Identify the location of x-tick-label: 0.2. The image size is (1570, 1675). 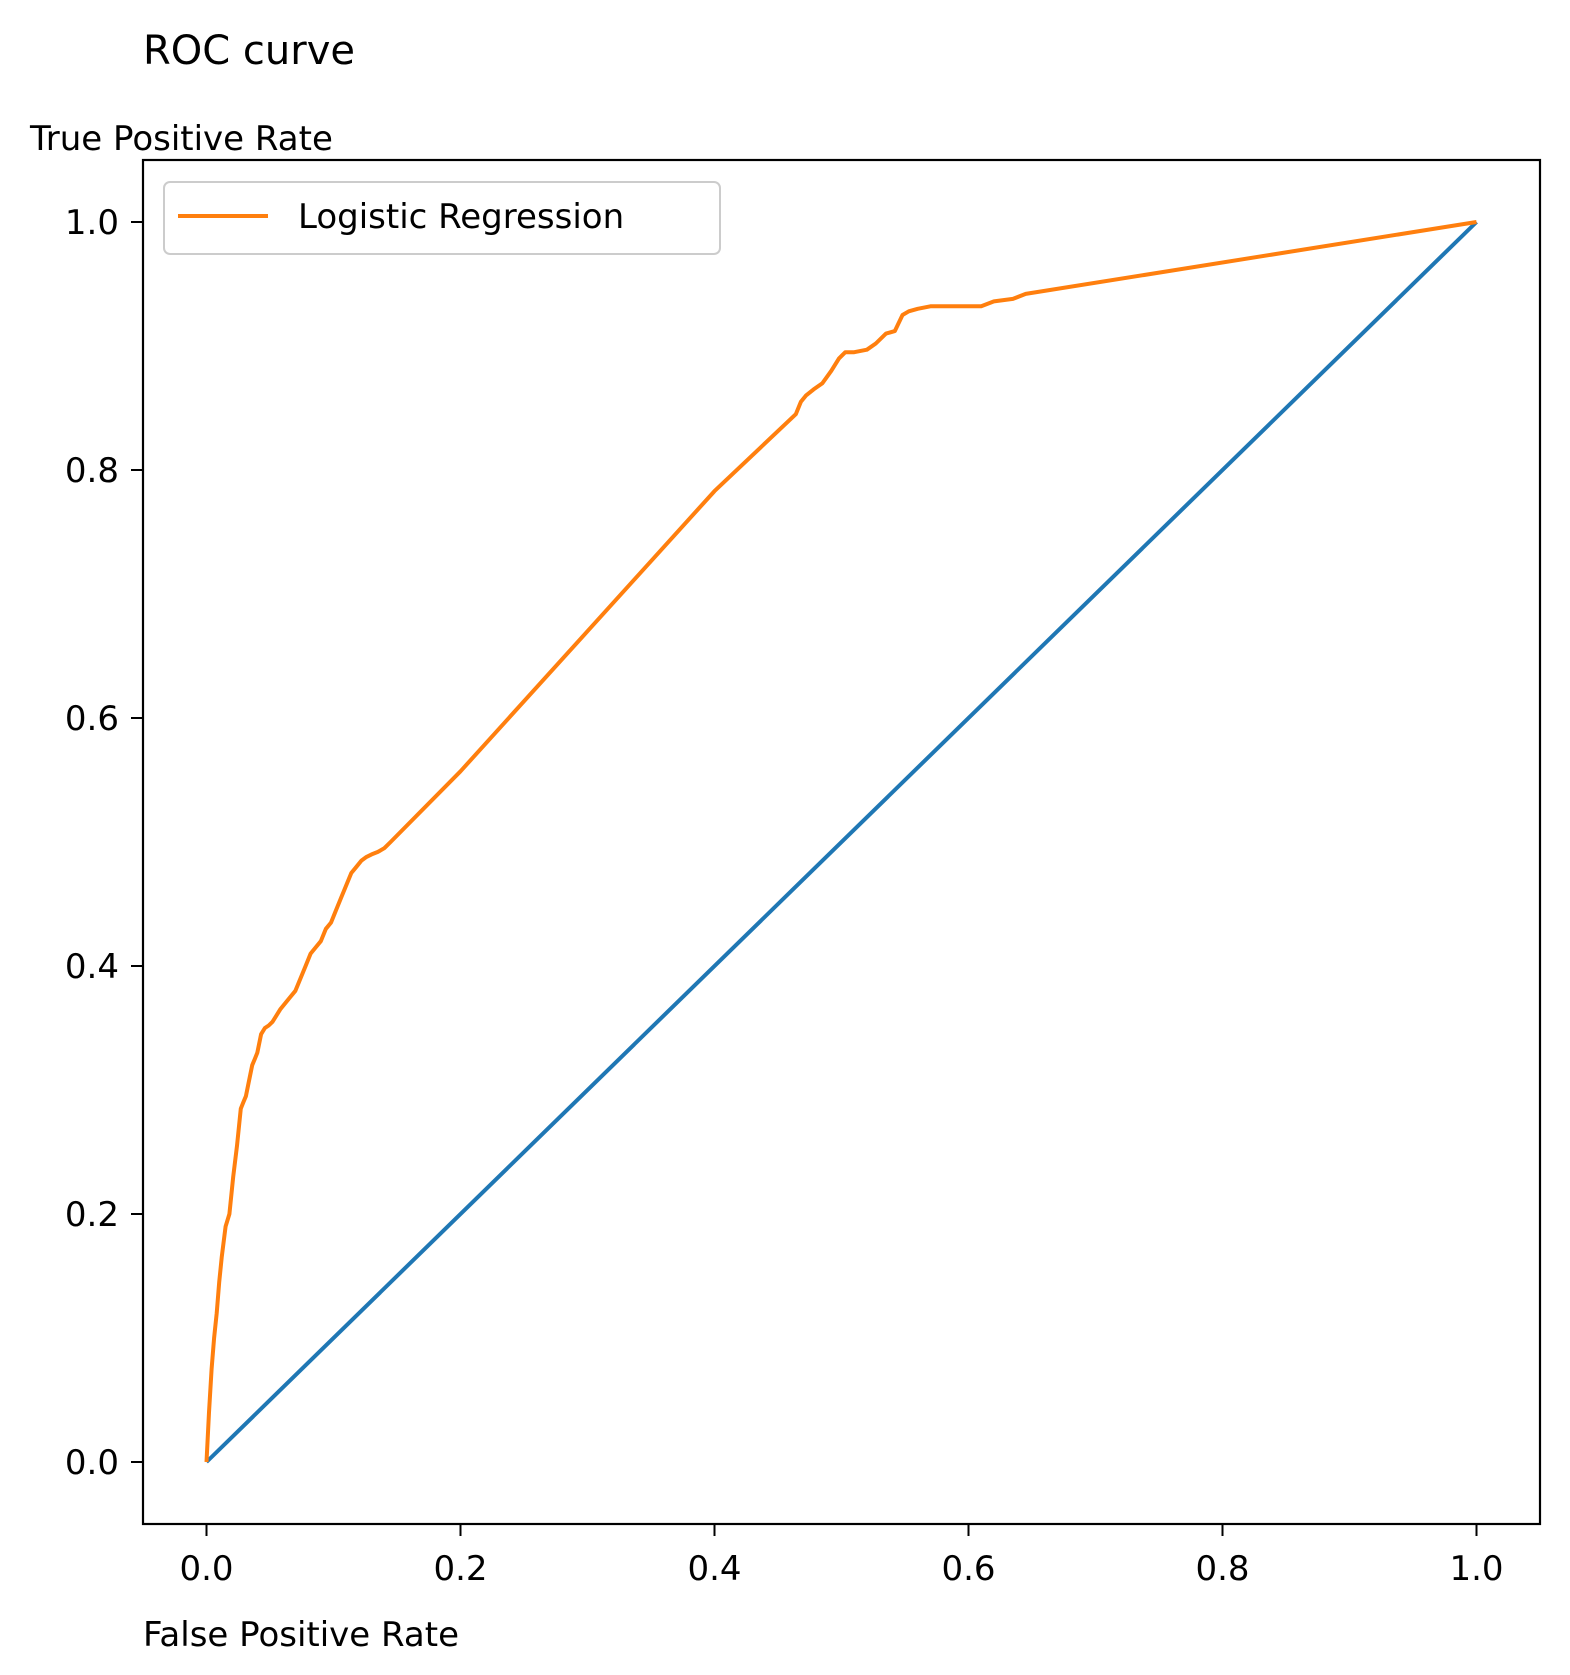
(460, 1569).